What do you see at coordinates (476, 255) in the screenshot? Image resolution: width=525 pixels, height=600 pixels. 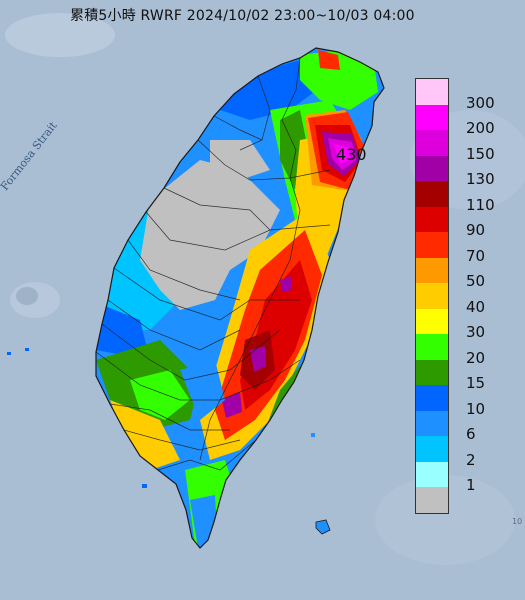 I see `legend-label: 70` at bounding box center [476, 255].